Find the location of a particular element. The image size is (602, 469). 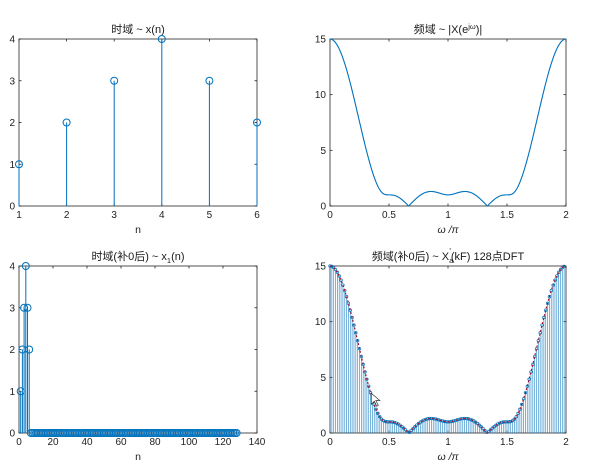

x-tick-label: 40 is located at coordinates (87, 442).